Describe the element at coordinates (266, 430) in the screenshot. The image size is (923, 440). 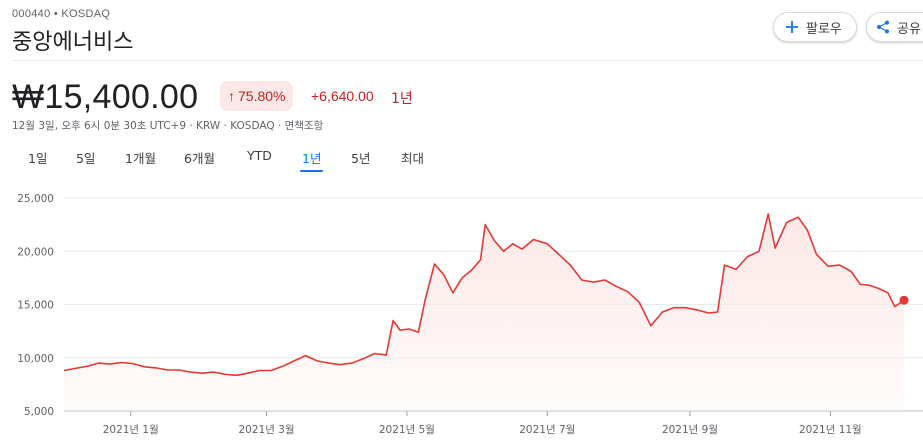
I see `x-tick-label: 2021년 3월` at that location.